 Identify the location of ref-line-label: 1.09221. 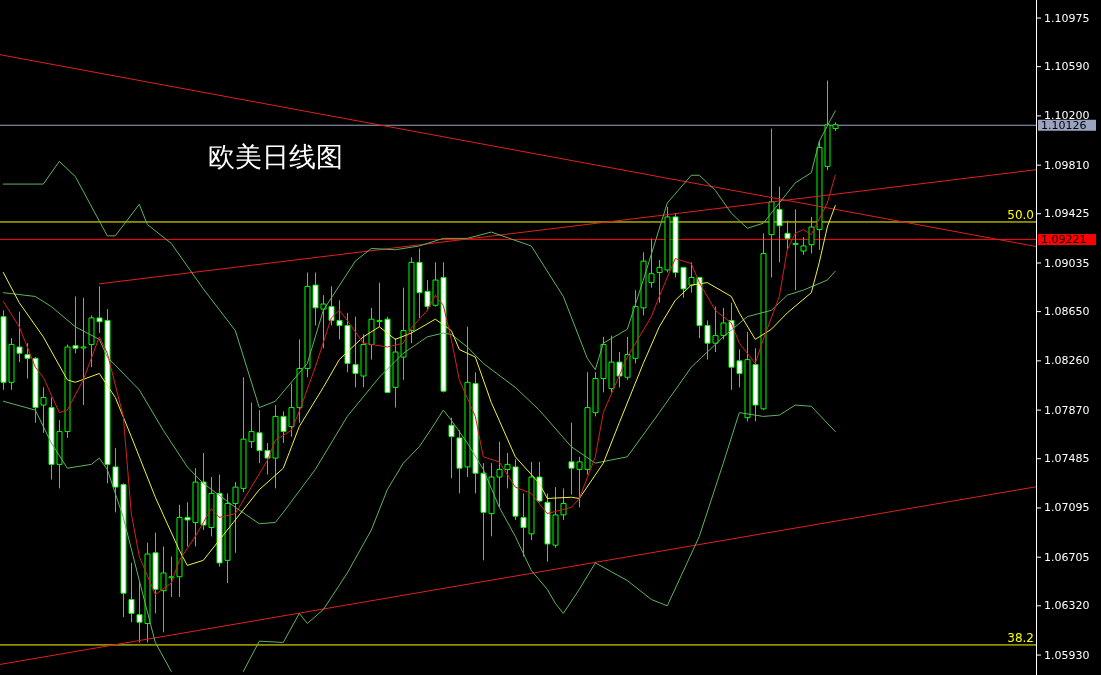
(1064, 240).